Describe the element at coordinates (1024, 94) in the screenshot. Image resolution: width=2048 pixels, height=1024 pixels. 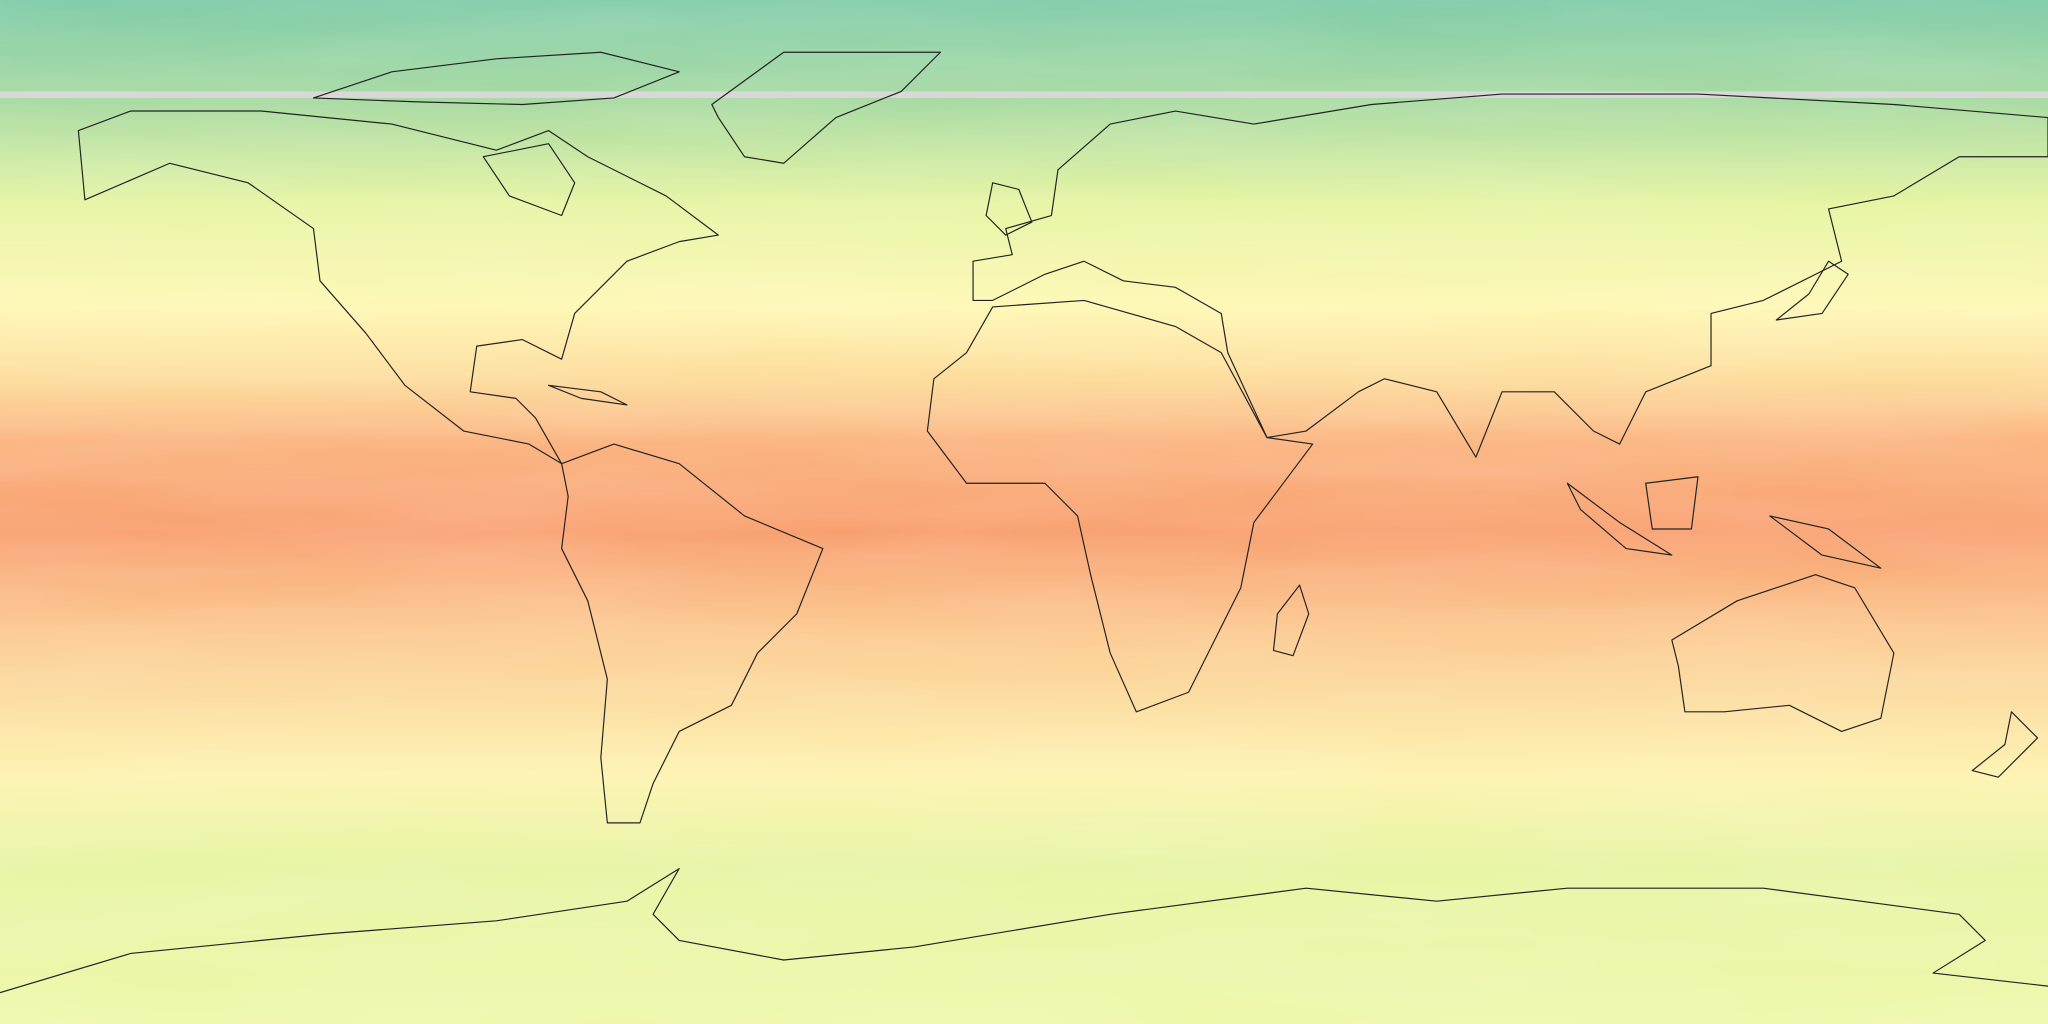
I see `missing-data-strip` at that location.